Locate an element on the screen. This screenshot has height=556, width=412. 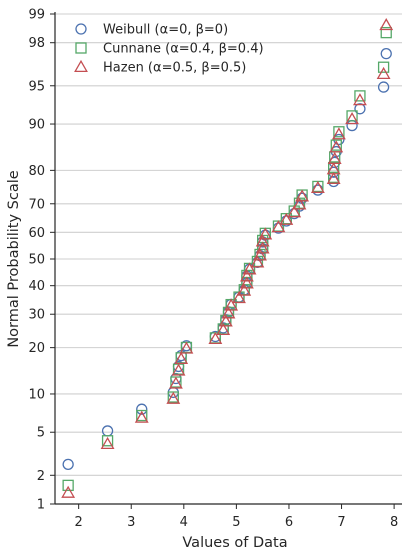
y-tick-label: 1 is located at coordinates (41, 505).